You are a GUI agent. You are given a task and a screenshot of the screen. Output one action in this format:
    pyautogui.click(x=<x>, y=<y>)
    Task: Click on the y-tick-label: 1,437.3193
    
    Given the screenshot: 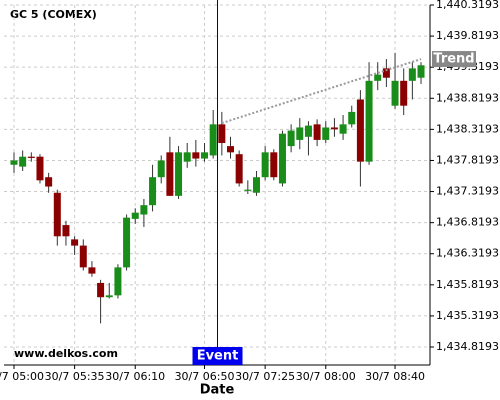 What is the action you would take?
    pyautogui.click(x=467, y=191)
    